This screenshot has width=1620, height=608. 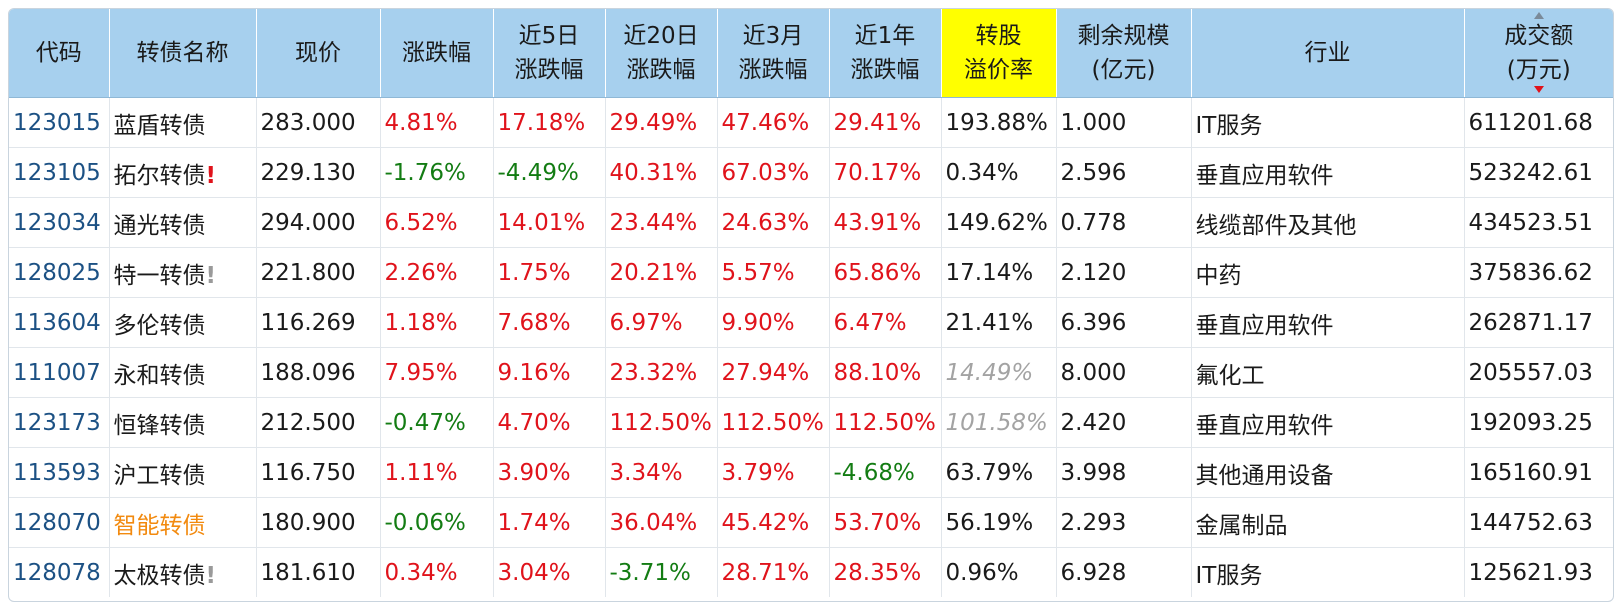 What do you see at coordinates (57, 572) in the screenshot?
I see `code-cell-text: 128078` at bounding box center [57, 572].